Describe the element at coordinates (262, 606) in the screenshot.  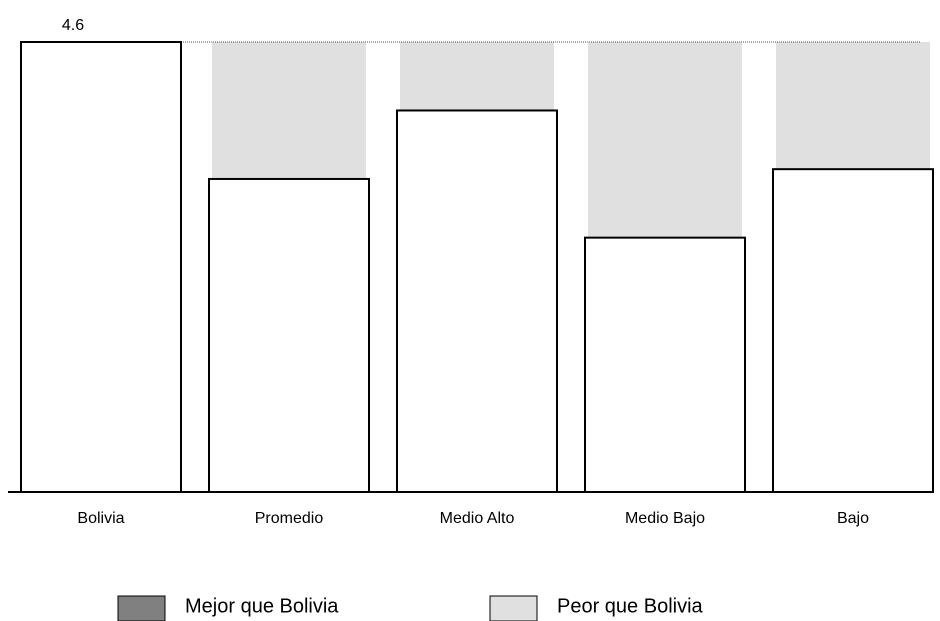
I see `legend-label: Mejor que Bolivia` at that location.